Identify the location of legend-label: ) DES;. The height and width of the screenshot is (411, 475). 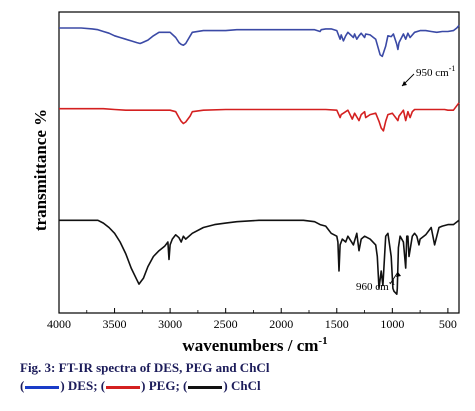
(79, 385).